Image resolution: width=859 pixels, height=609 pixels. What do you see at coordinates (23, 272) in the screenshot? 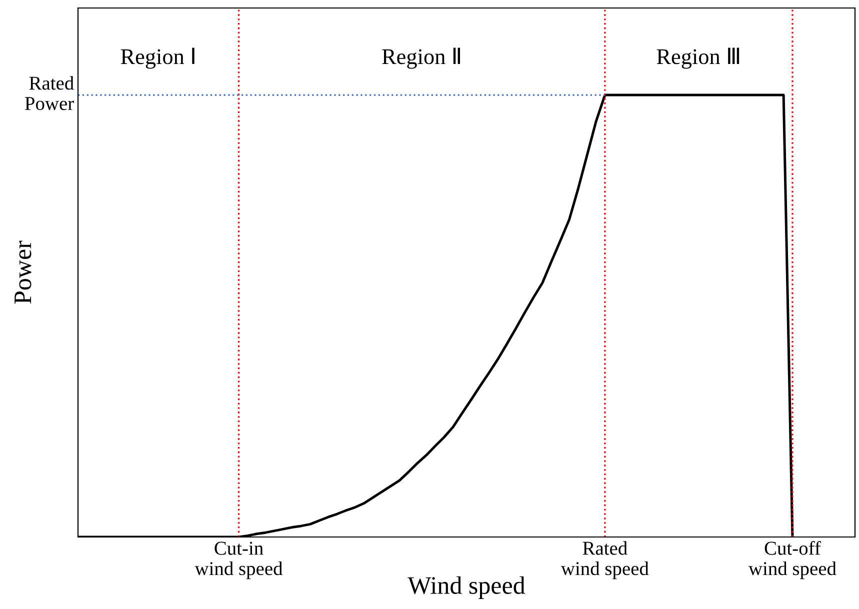
I see `y-axis-title: Power` at bounding box center [23, 272].